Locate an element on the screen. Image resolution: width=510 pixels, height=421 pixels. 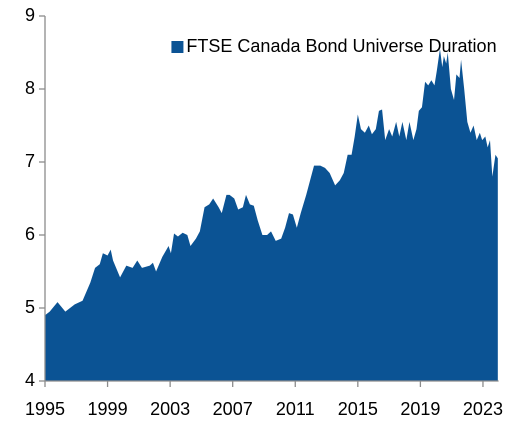
legend-label: FTSE Canada Bond Universe Duration is located at coordinates (341, 46).